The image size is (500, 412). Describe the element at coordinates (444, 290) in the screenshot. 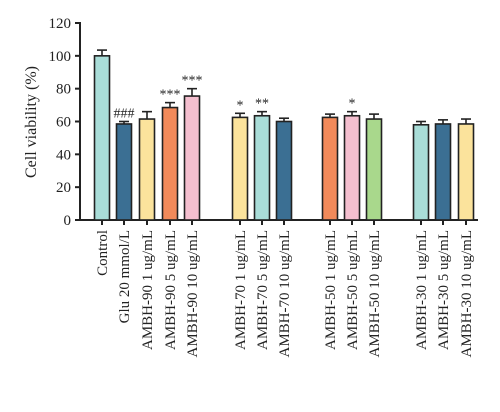

I see `x-tick-label: AMBH-30 5 ug/mL` at that location.